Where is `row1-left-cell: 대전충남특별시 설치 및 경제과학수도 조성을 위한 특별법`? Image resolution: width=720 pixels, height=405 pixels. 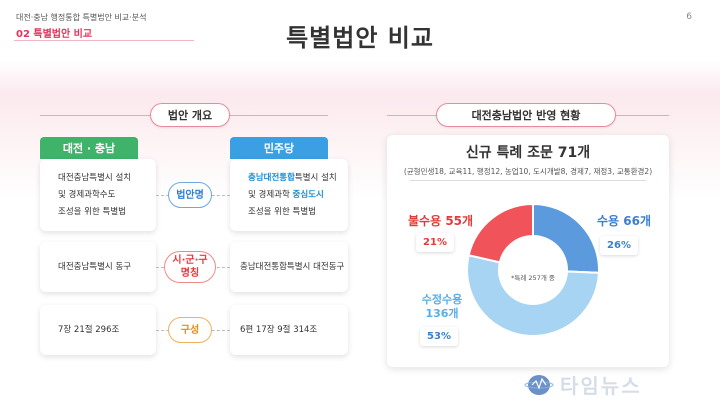 row1-left-cell: 대전충남특별시 설치 및 경제과학수도 조성을 위한 특별법 is located at coordinates (98, 195).